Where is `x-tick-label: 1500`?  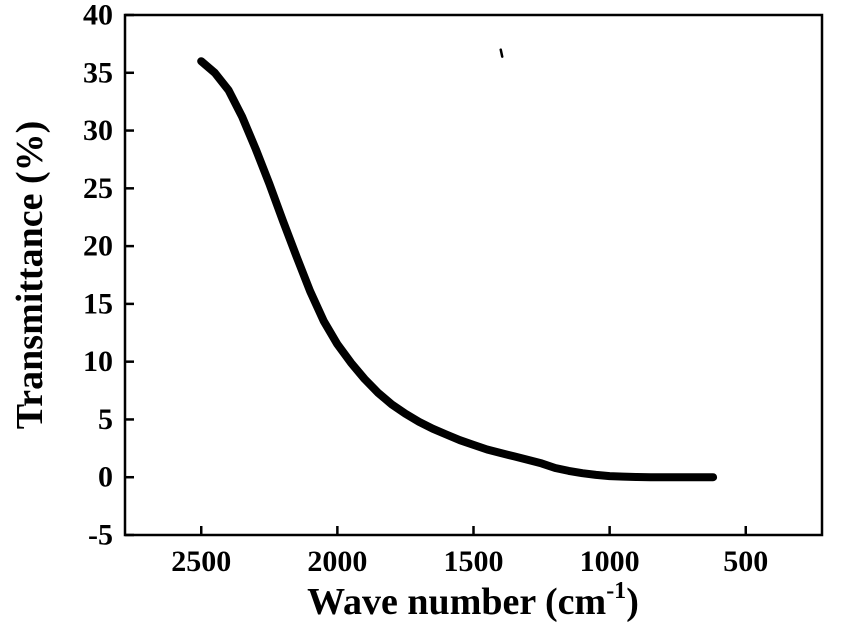
x-tick-label: 1500 is located at coordinates (474, 561).